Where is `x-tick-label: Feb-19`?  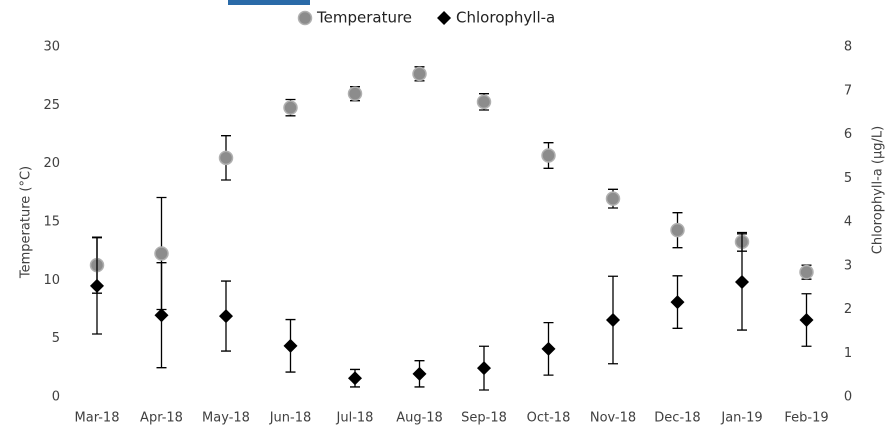
x-tick-label: Feb-19 is located at coordinates (806, 418).